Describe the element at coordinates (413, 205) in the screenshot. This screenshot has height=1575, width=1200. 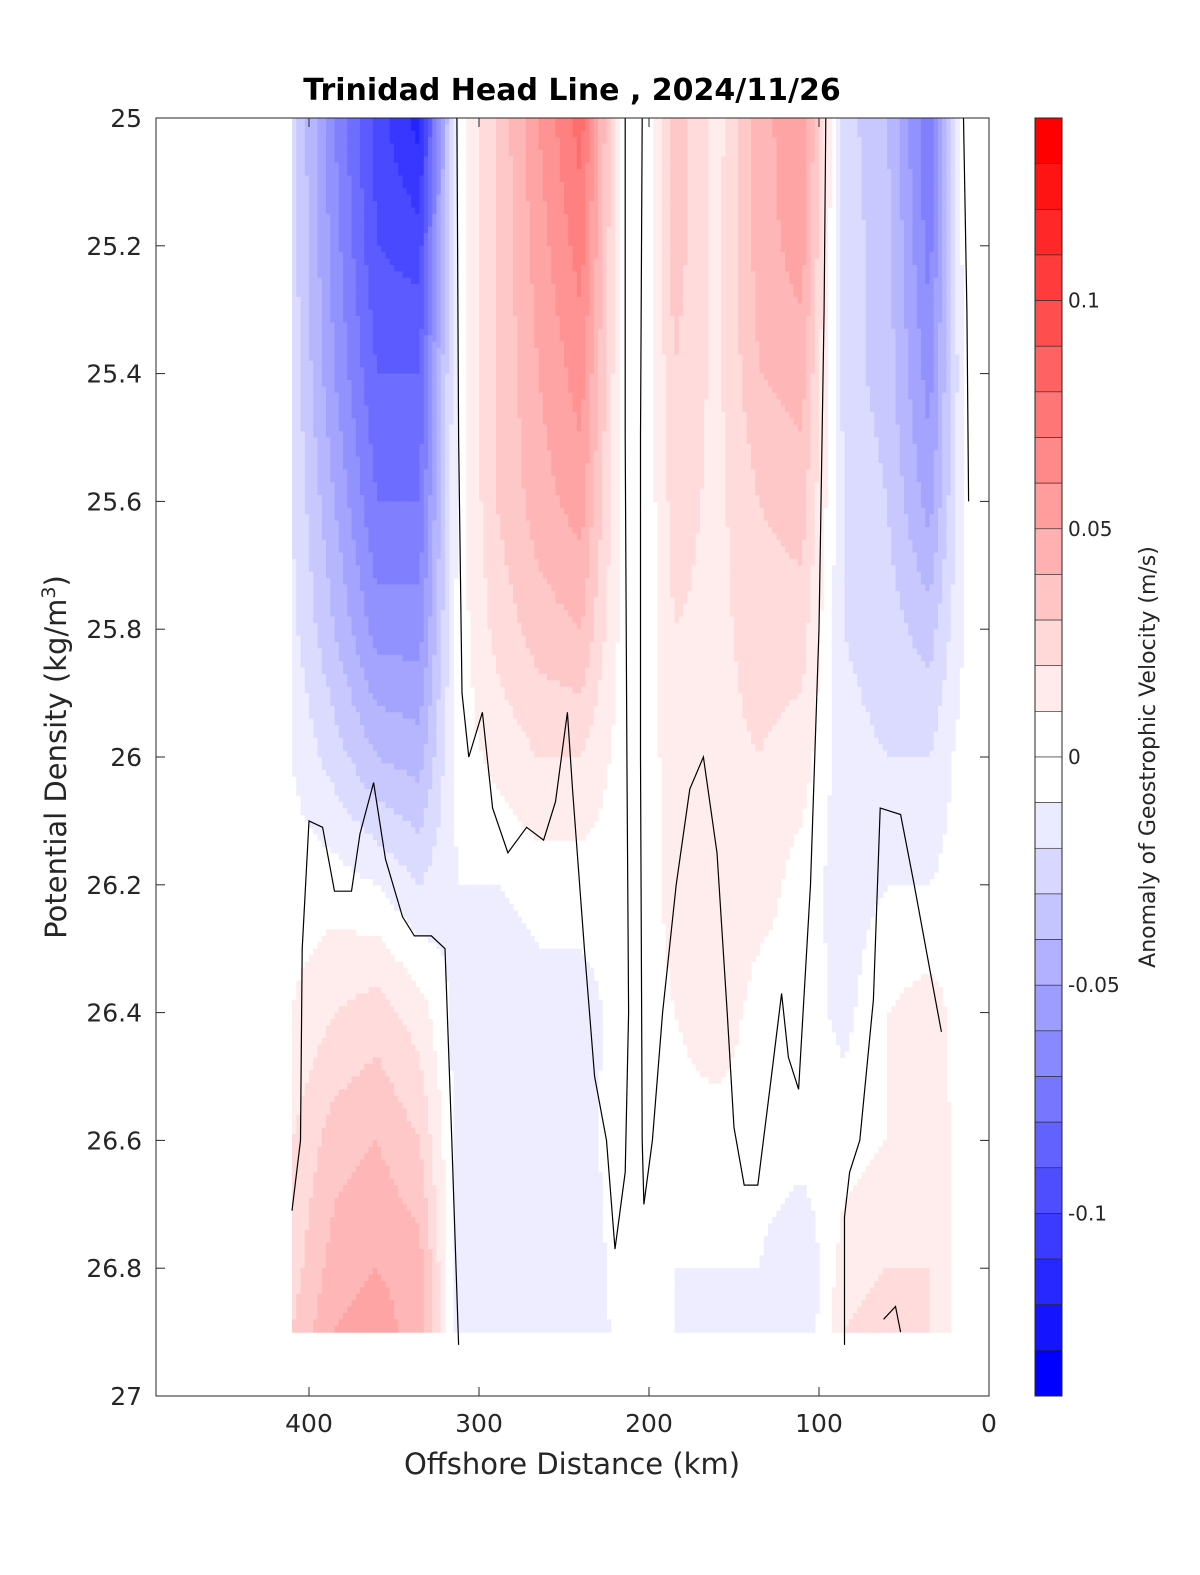
I see `heat-cell-1926` at that location.